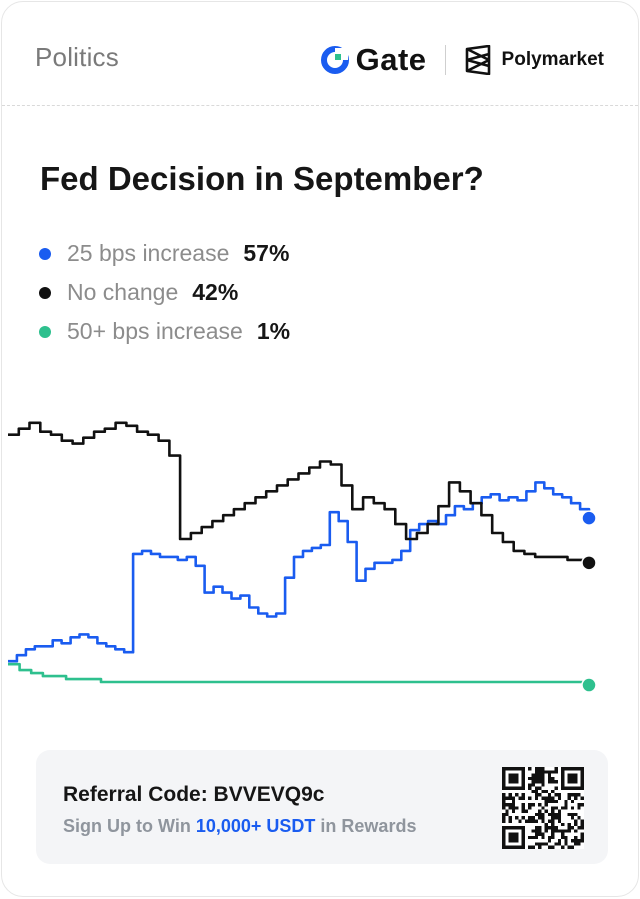  Describe the element at coordinates (215, 292) in the screenshot. I see `legend-value: 42%` at that location.